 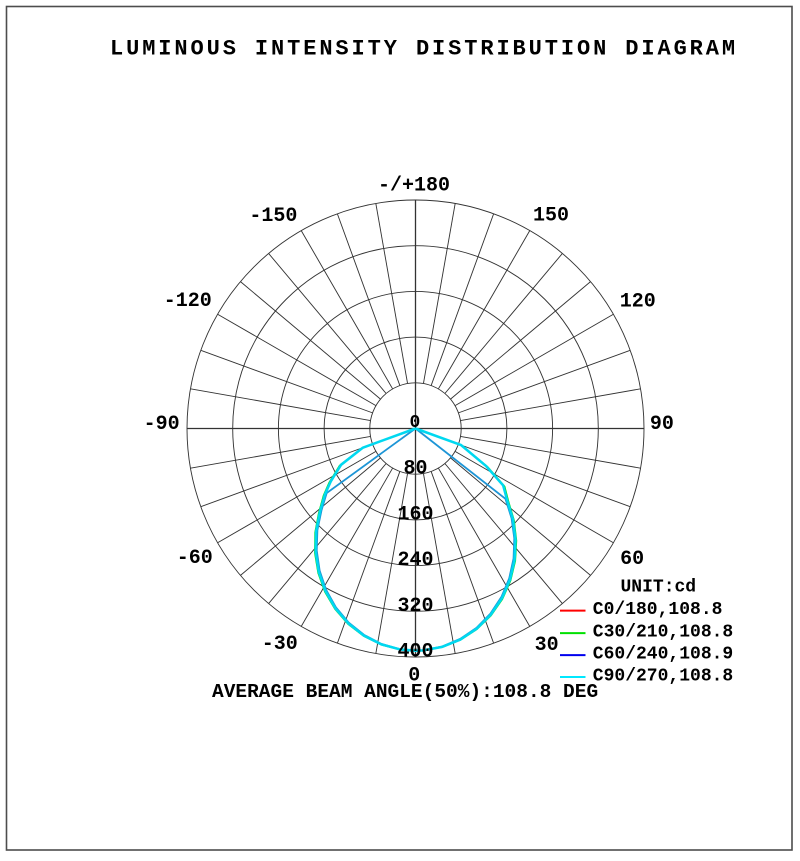 I want to click on svg-text: 150, so click(x=551, y=215).